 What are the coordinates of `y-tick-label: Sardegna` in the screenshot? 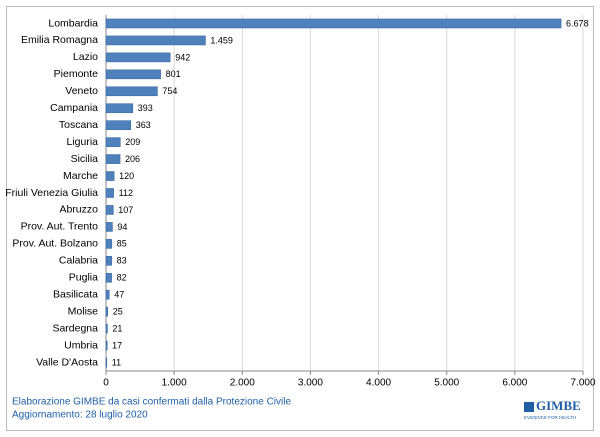 It's located at (75, 328).